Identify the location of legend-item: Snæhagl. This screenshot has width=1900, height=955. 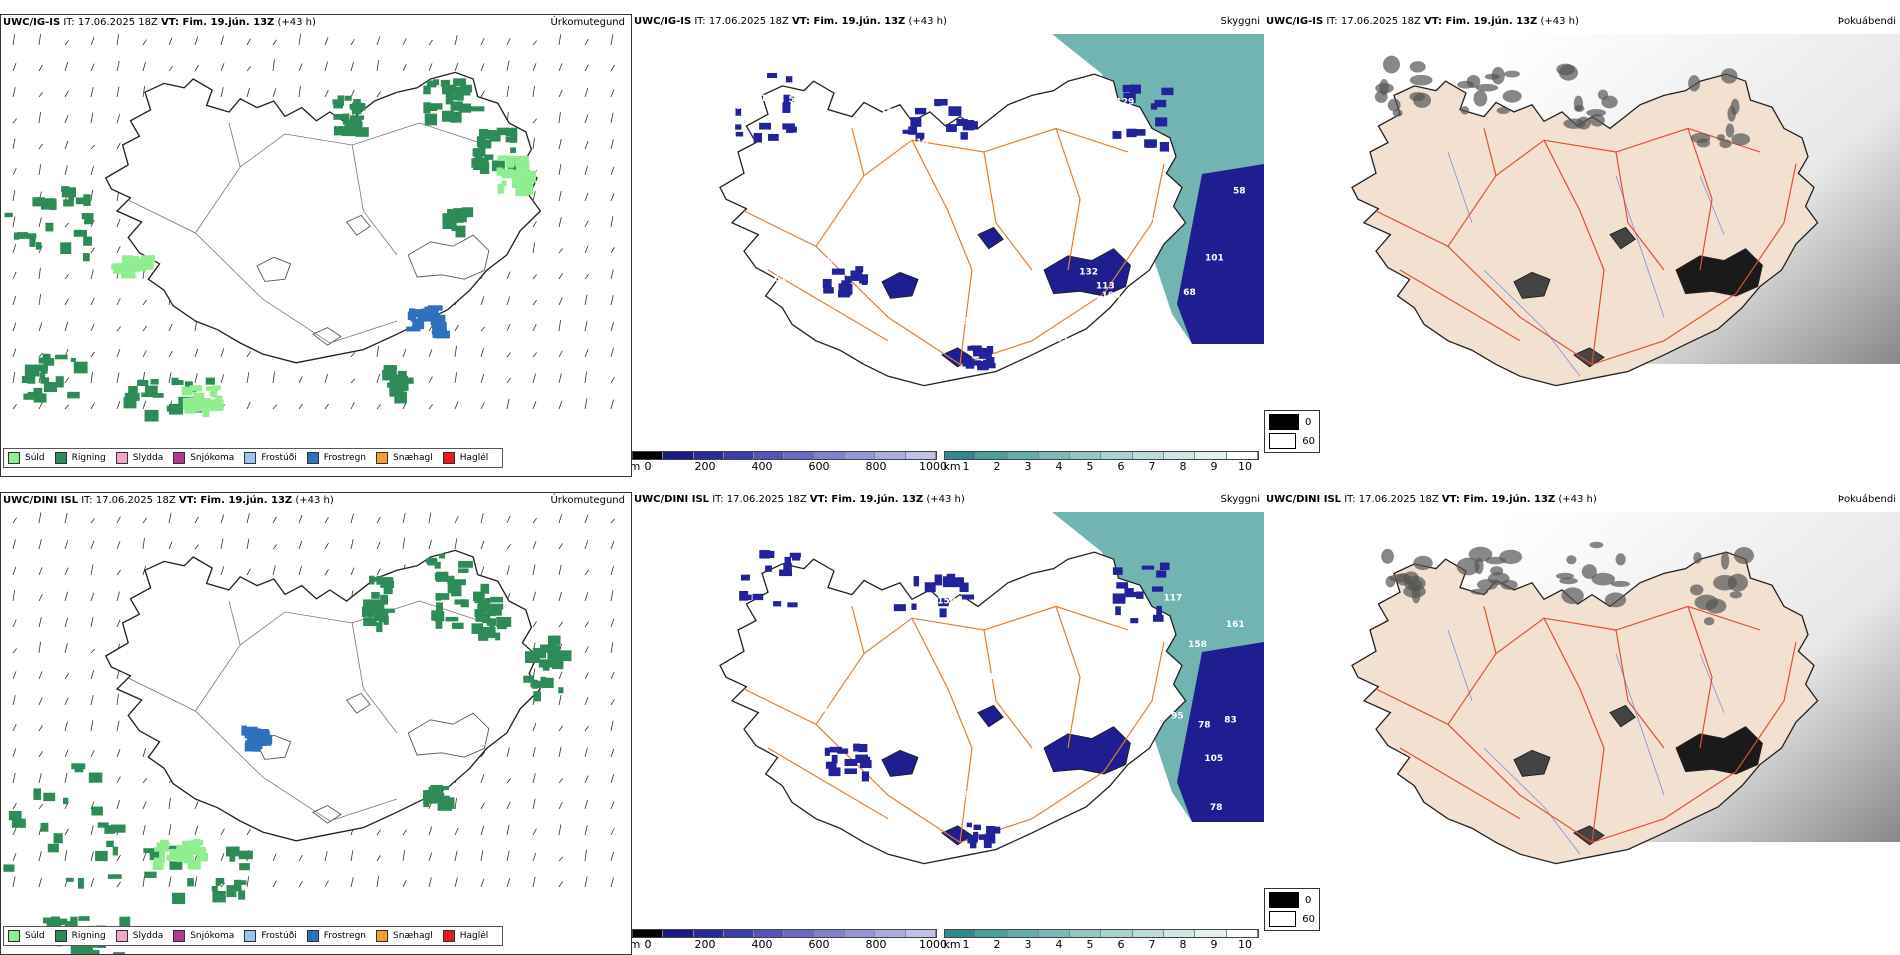
(404, 458).